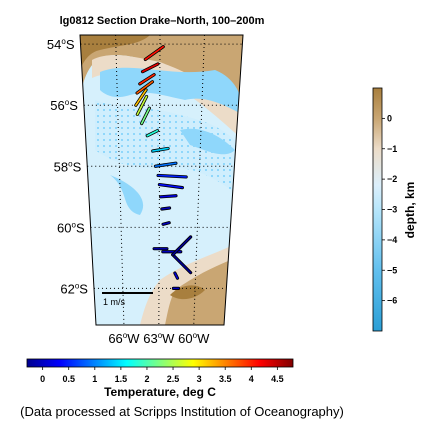 This screenshot has height=429, width=428. I want to click on burdwood-bank, so click(161, 77).